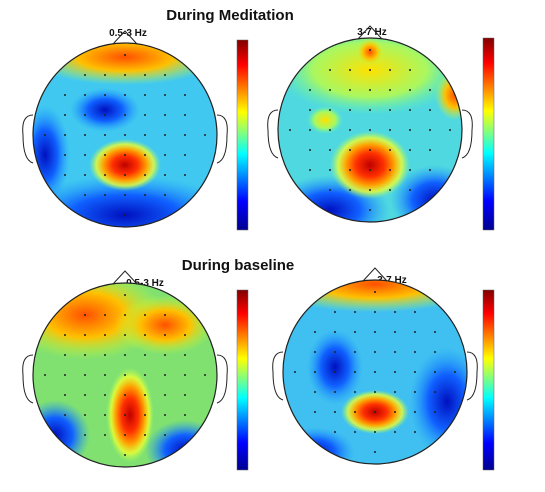  I want to click on nose, so click(375, 274).